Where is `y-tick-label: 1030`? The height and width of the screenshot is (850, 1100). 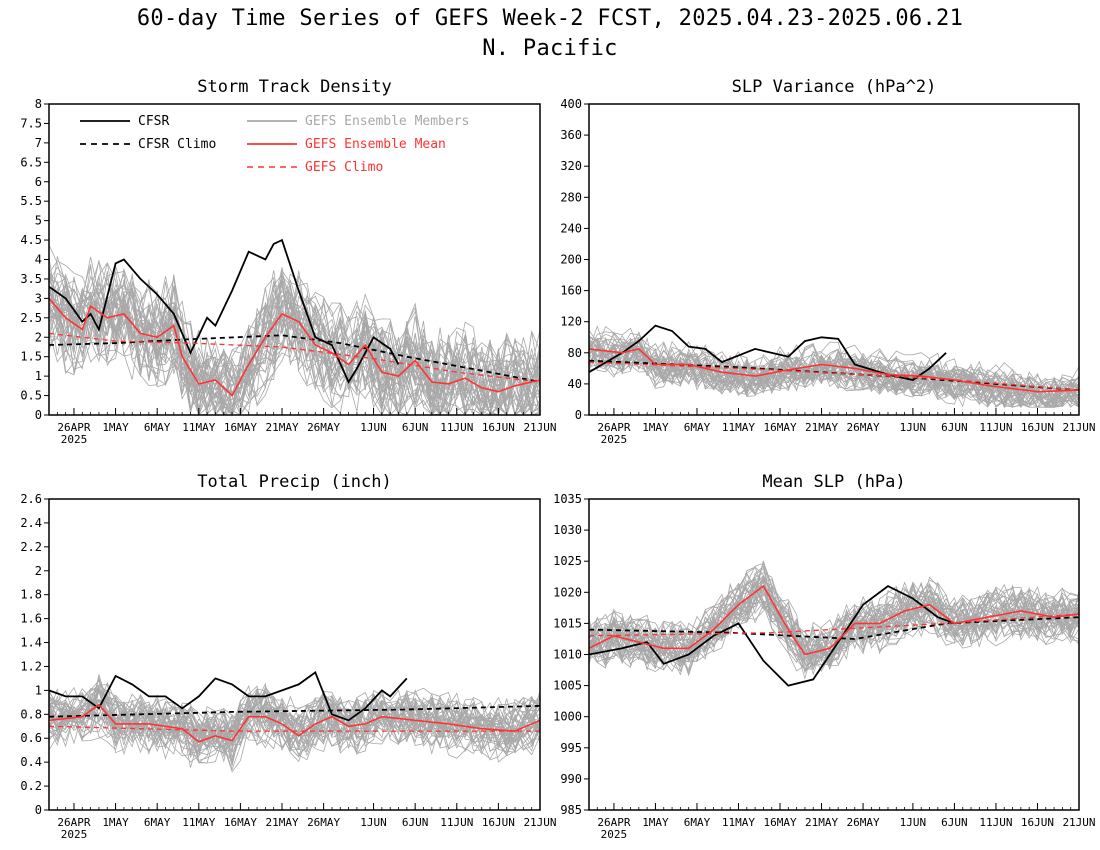
y-tick-label: 1030 is located at coordinates (567, 530).